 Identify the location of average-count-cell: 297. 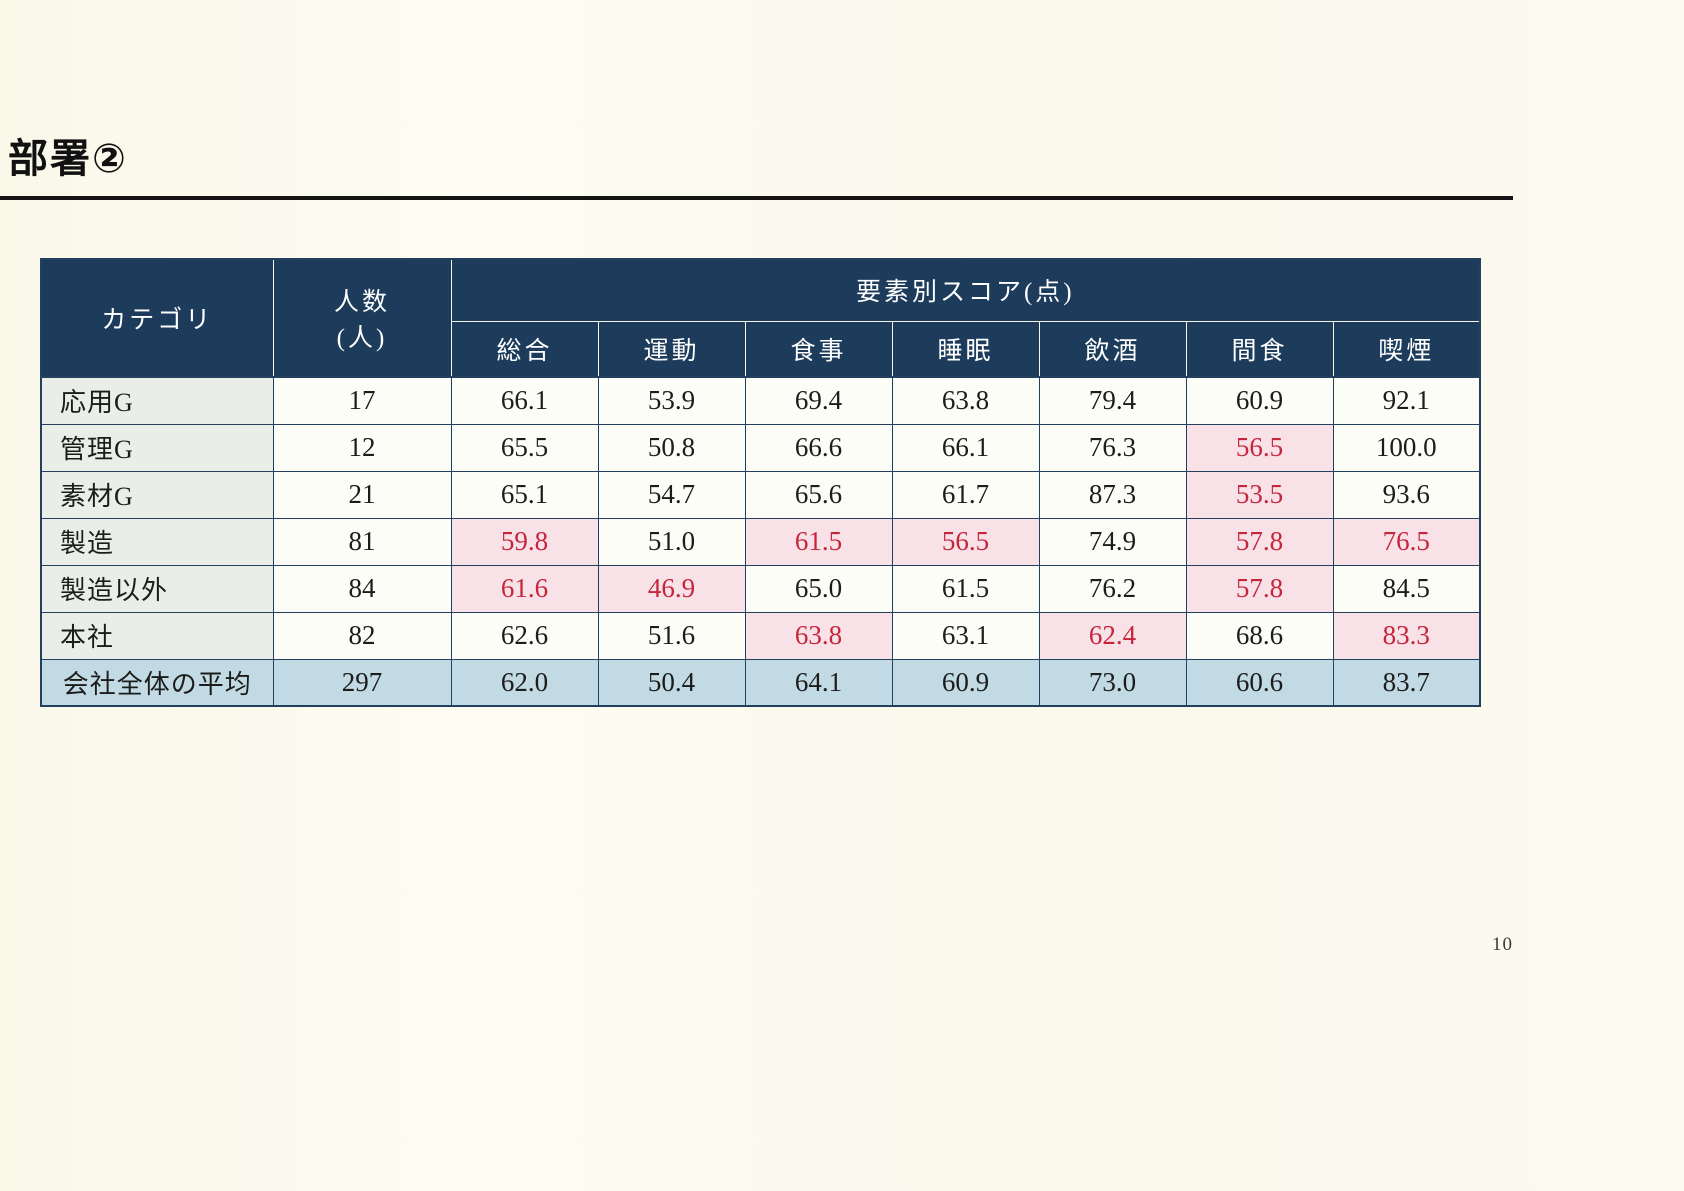
(362, 682).